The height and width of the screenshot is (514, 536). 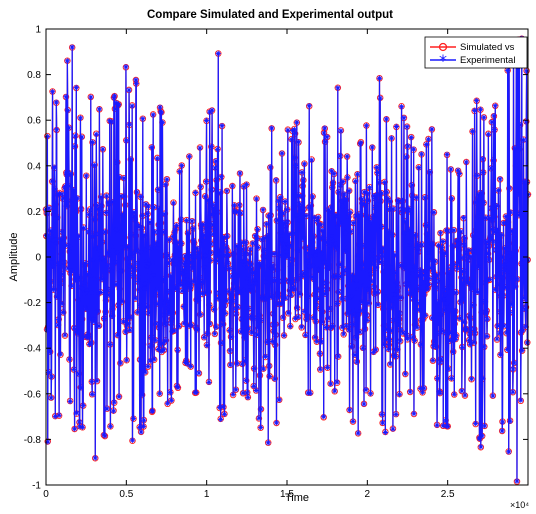 I want to click on y-tick-label: 0.2, so click(x=34, y=212).